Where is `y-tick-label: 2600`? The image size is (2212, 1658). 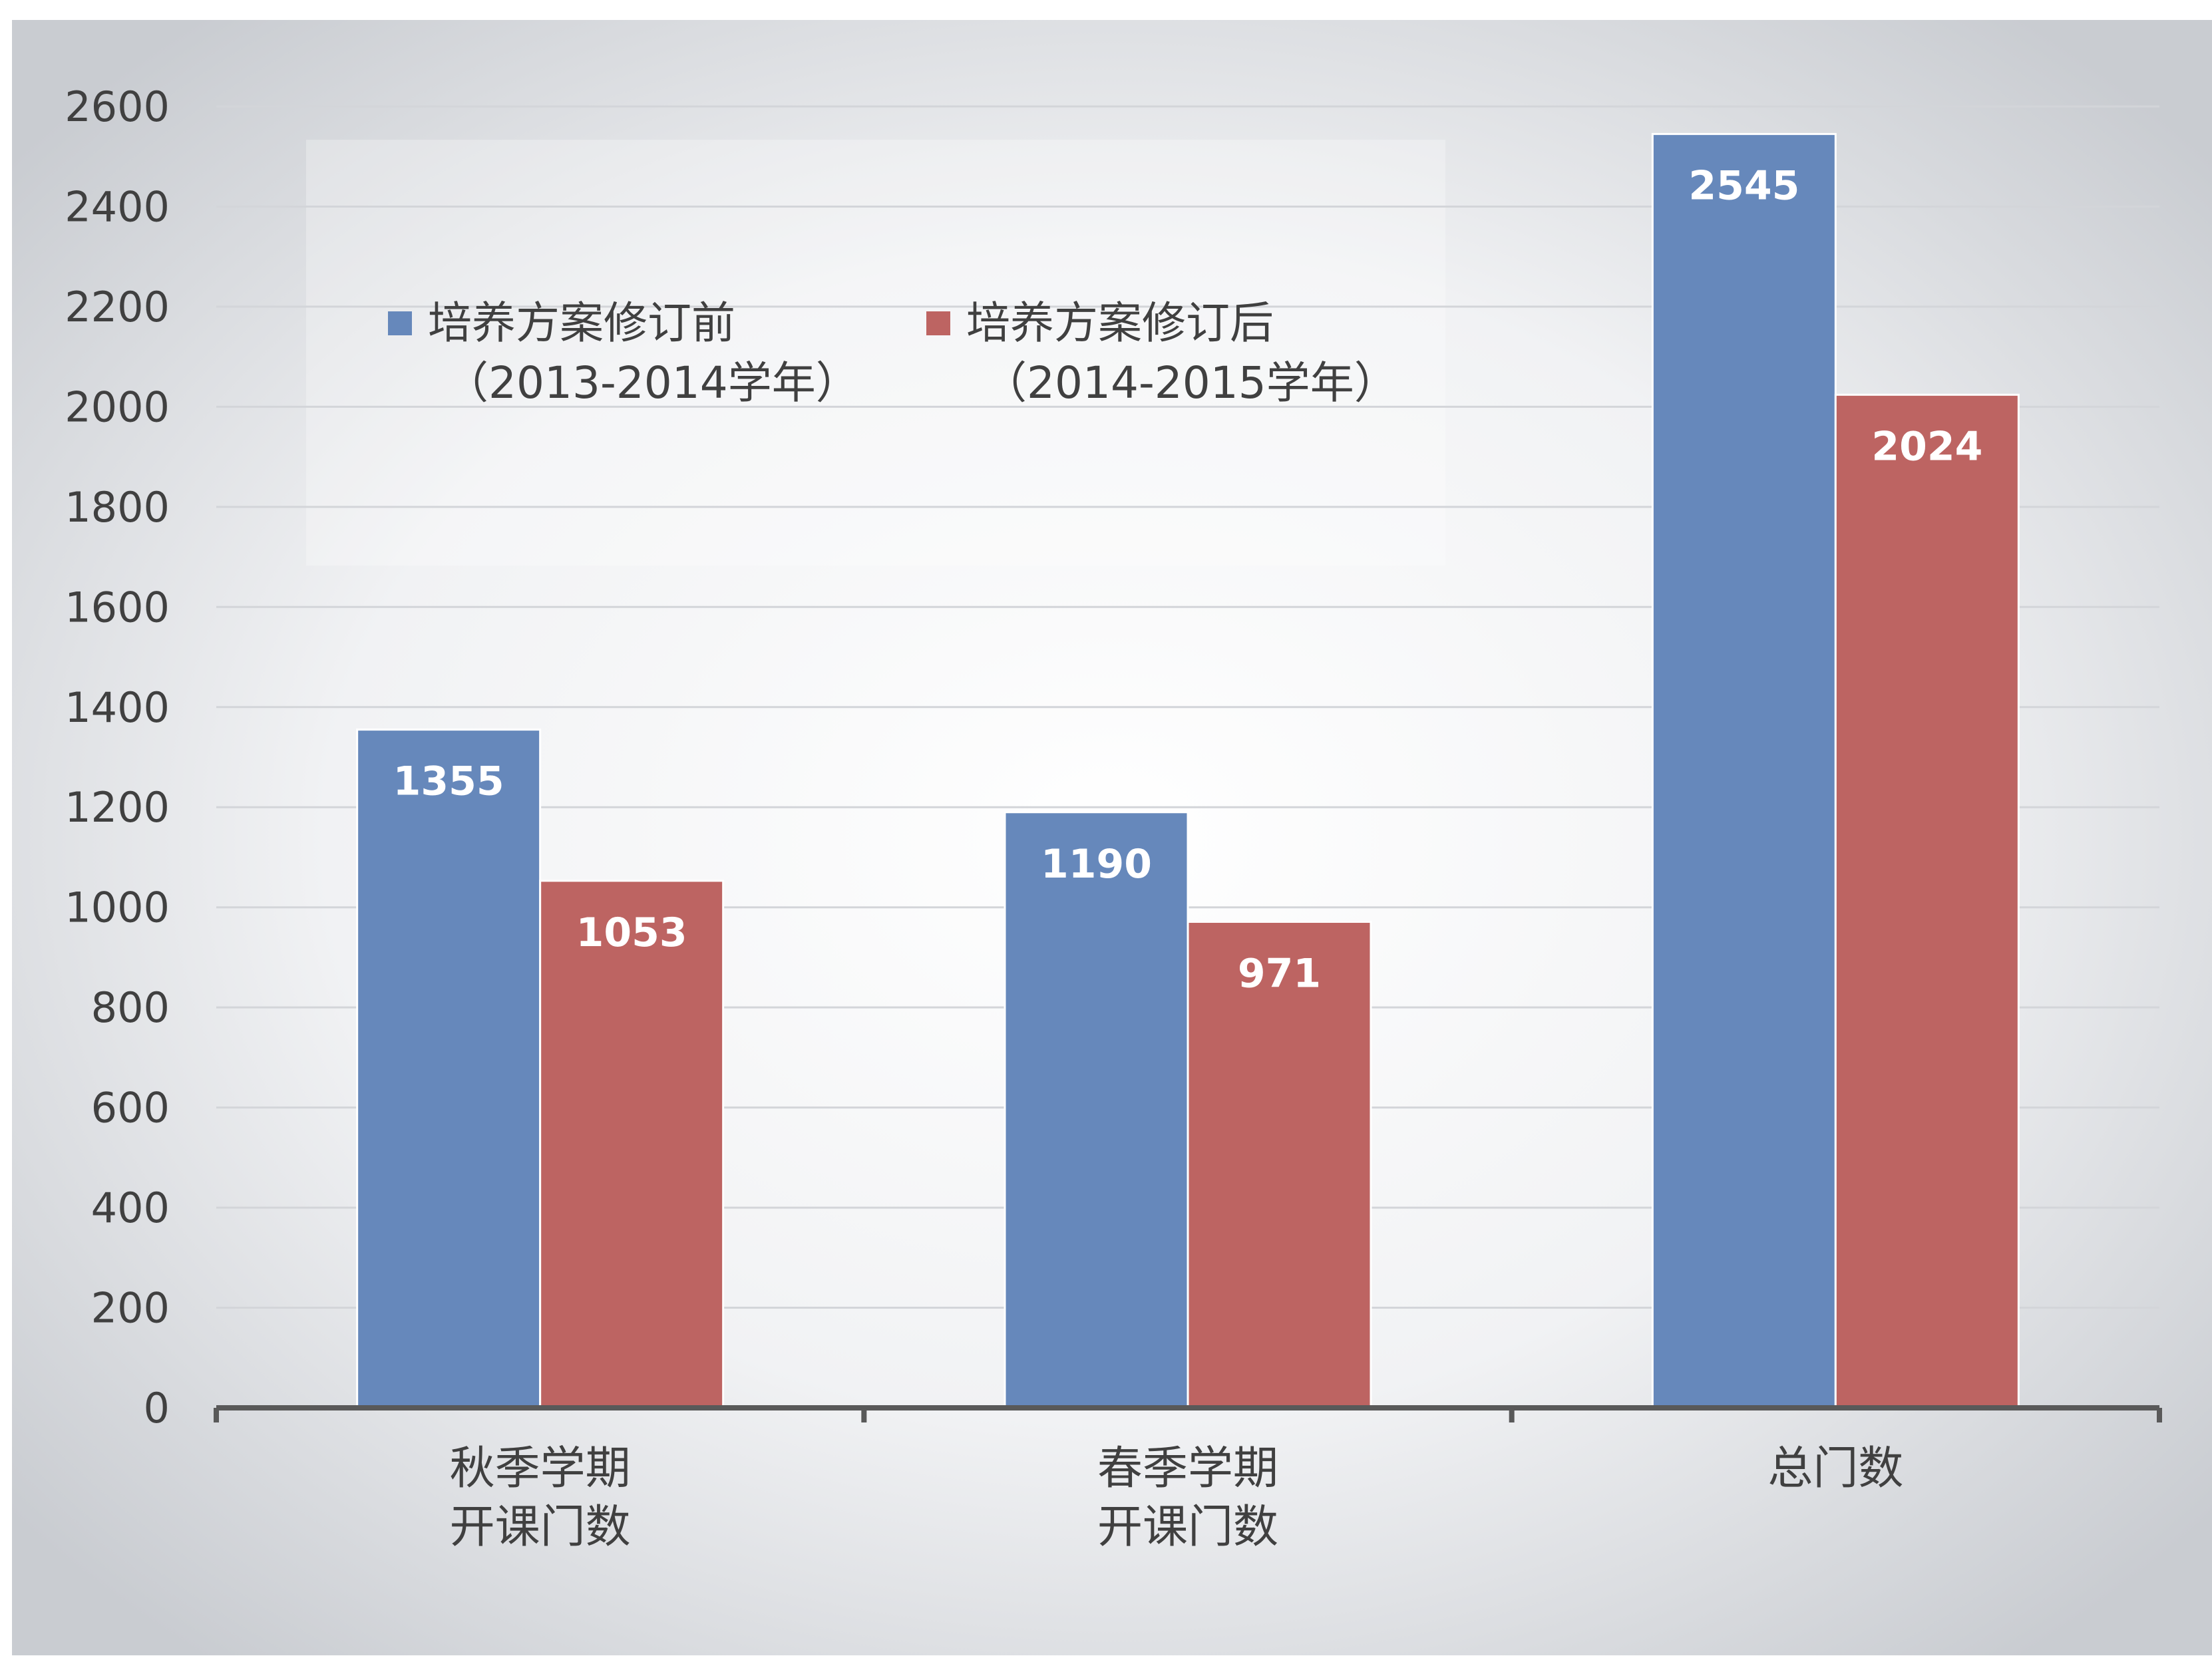 y-tick-label: 2600 is located at coordinates (117, 107).